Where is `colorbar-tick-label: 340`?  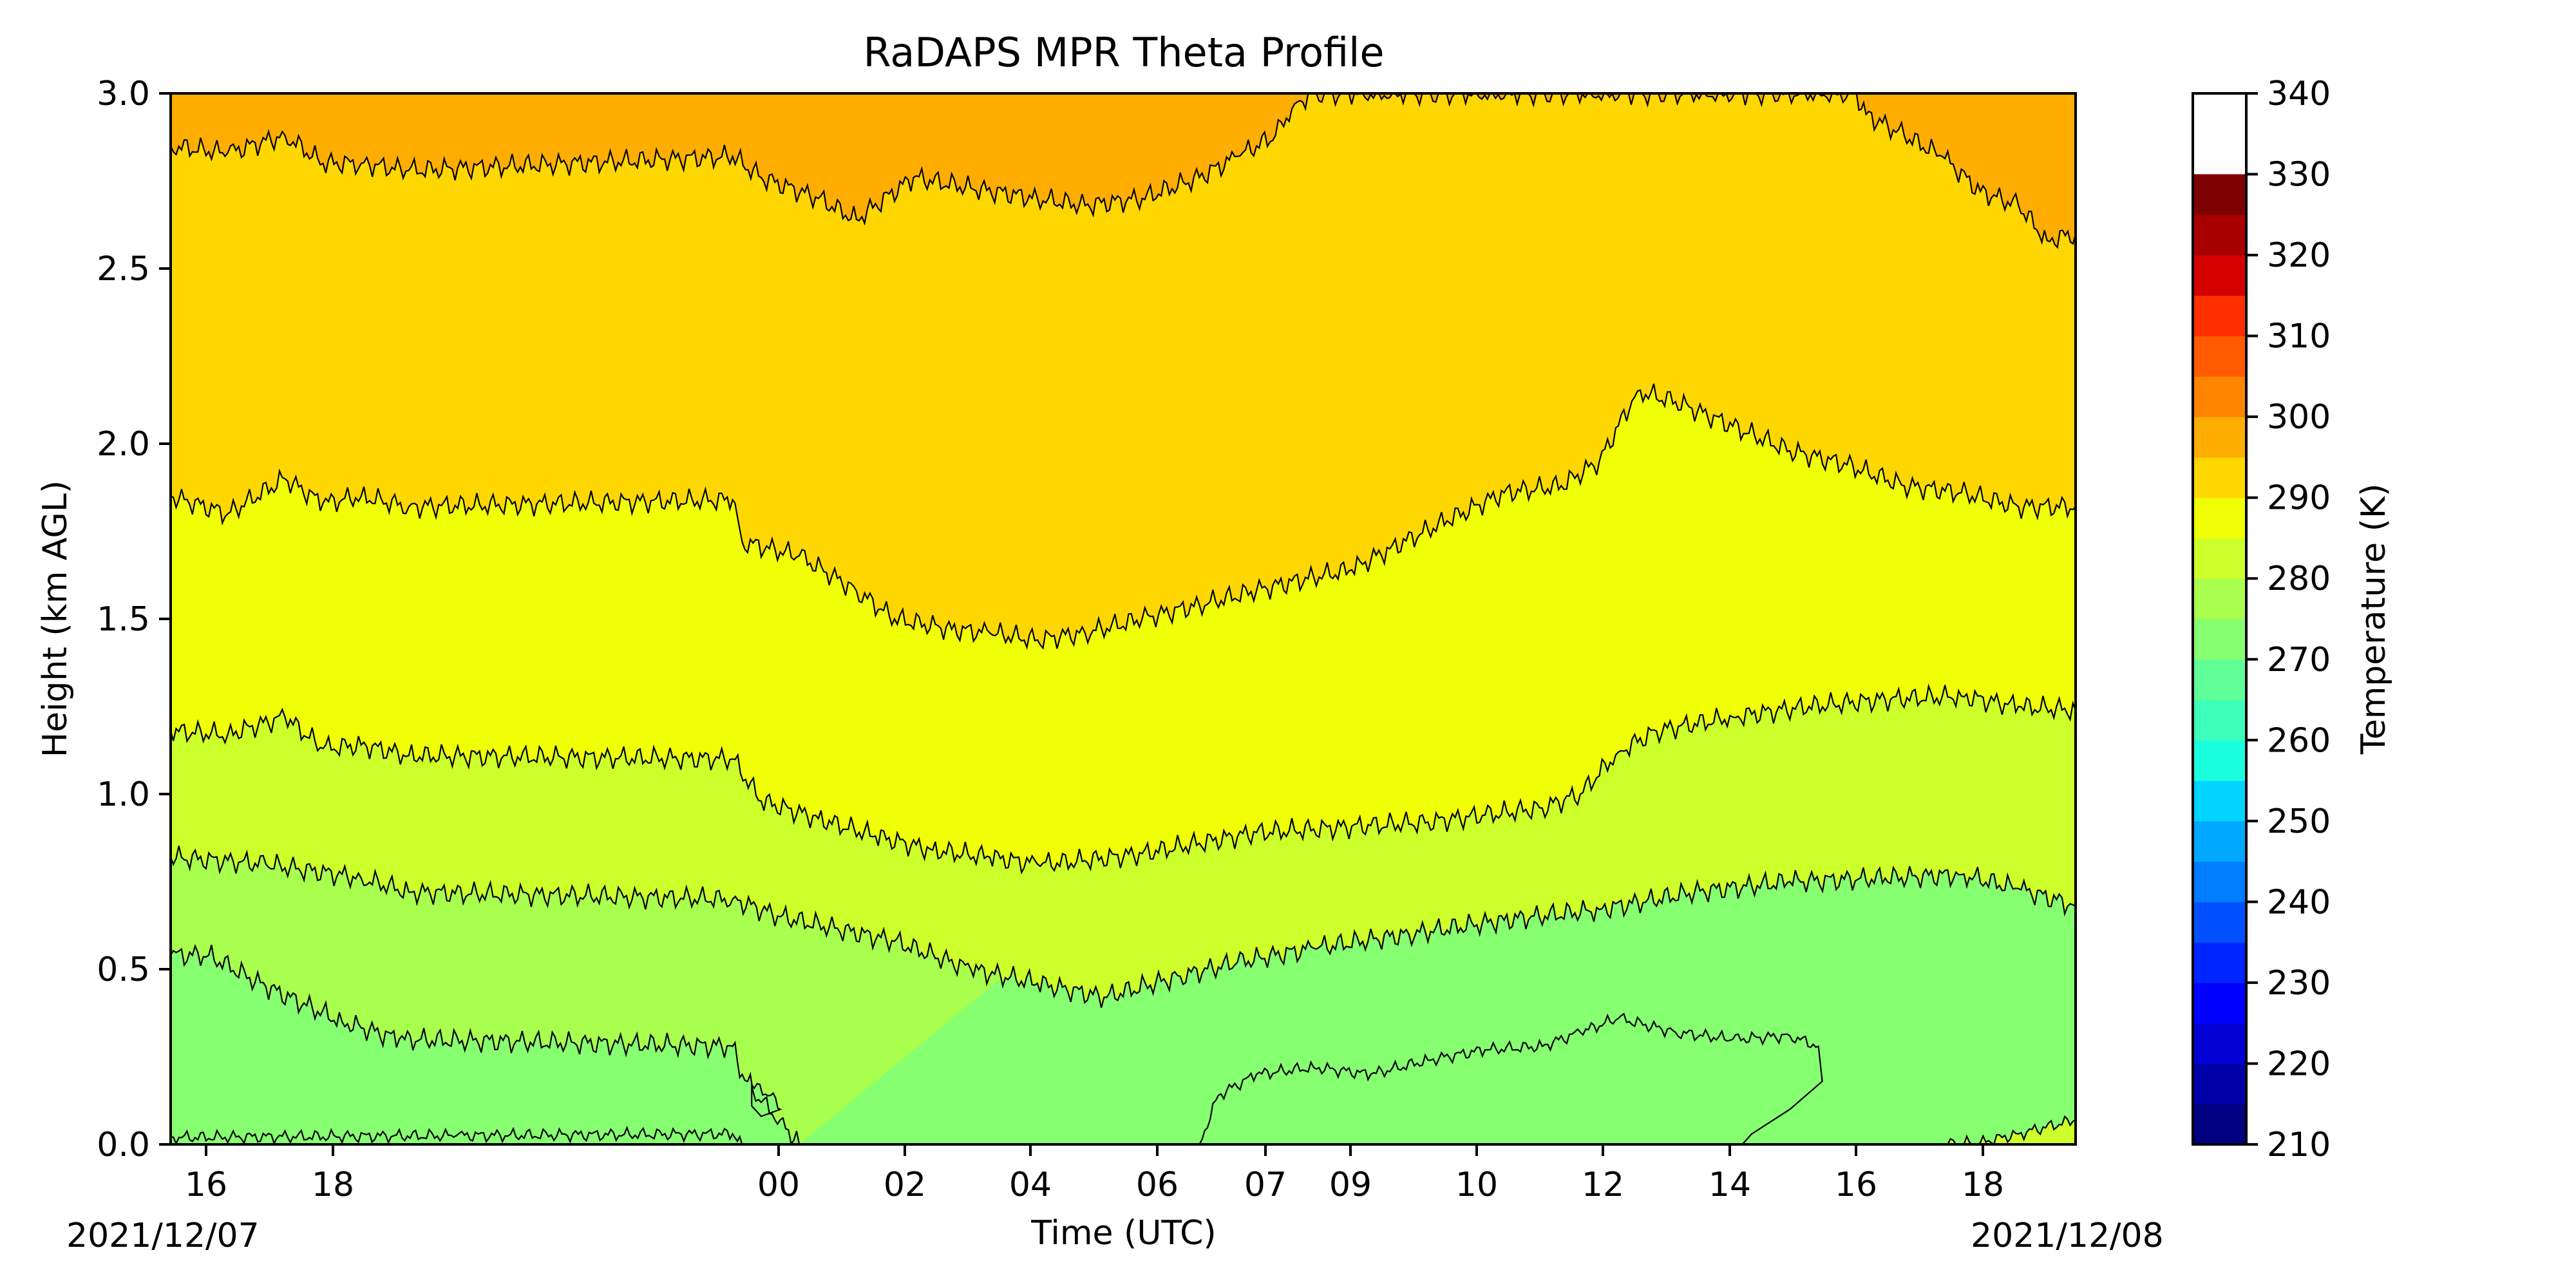
colorbar-tick-label: 340 is located at coordinates (2299, 94).